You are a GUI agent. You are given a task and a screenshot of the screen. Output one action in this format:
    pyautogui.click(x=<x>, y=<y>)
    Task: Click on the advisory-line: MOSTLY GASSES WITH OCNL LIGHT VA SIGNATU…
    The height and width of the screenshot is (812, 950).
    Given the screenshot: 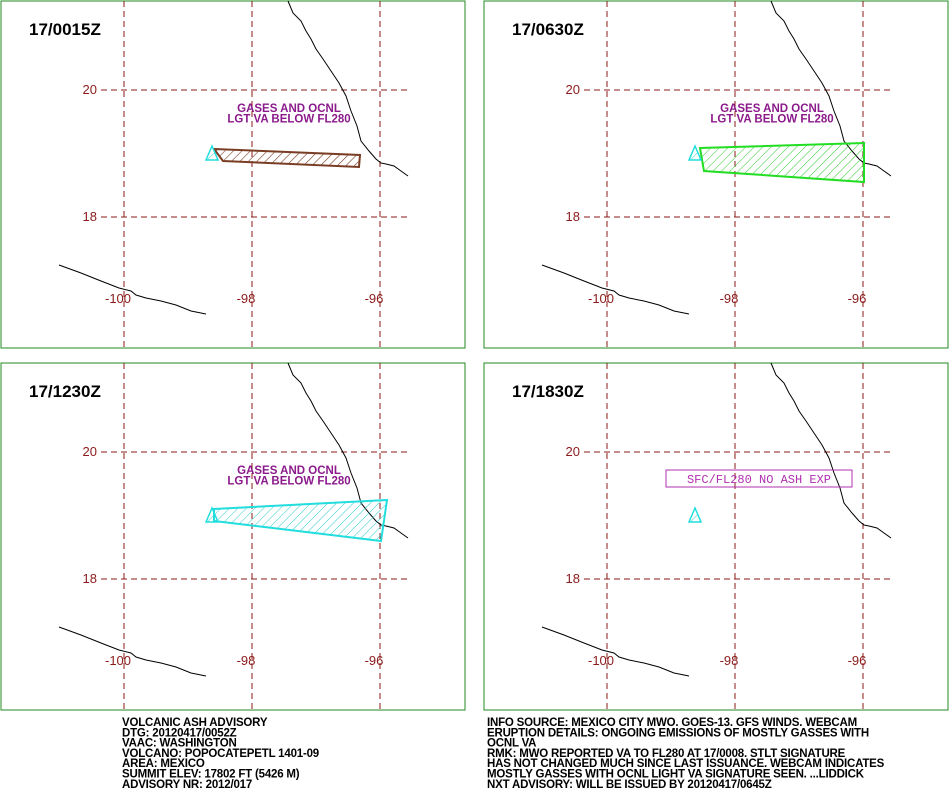 What is the action you would take?
    pyautogui.click(x=676, y=775)
    